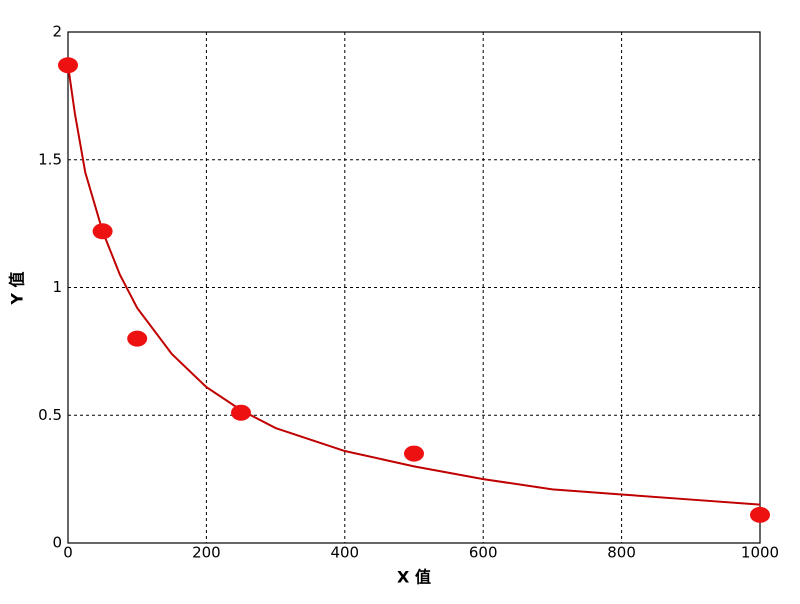 Image resolution: width=800 pixels, height=604 pixels. I want to click on x-tick-label: 600, so click(483, 553).